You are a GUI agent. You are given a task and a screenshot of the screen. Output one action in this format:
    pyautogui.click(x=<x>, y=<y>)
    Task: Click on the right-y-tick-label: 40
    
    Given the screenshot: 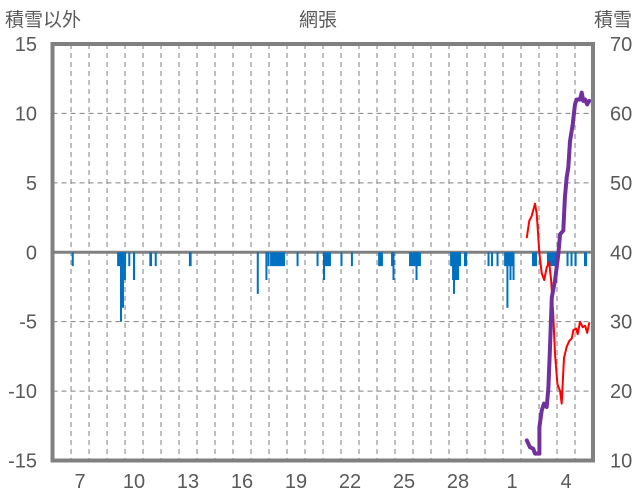 What is the action you would take?
    pyautogui.click(x=621, y=253)
    